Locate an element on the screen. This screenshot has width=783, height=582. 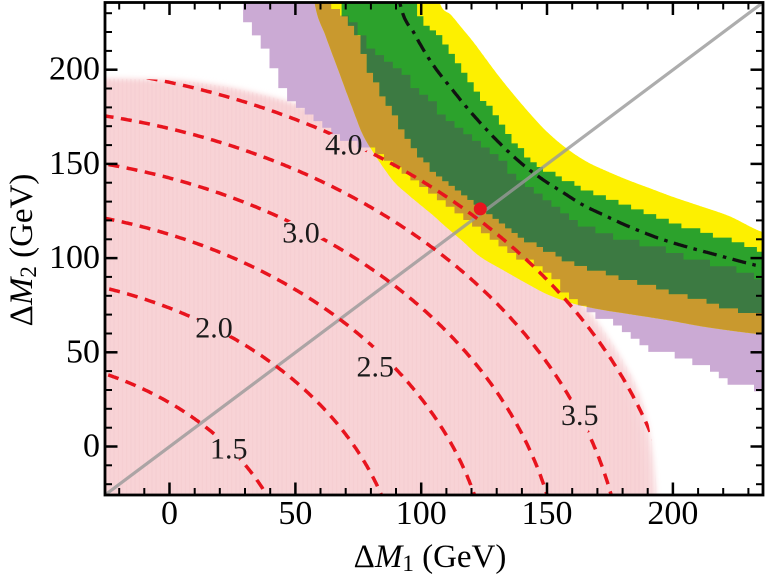
svg-text: 4.0 is located at coordinates (344, 145).